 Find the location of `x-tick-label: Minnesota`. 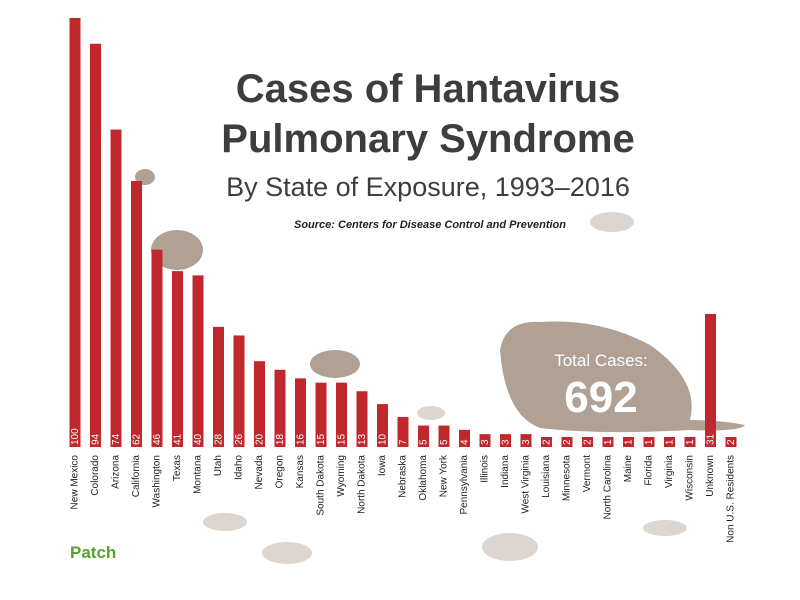

x-tick-label: Minnesota is located at coordinates (567, 478).